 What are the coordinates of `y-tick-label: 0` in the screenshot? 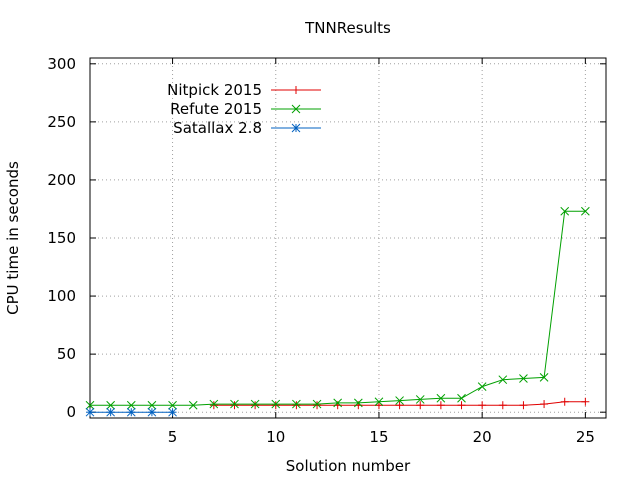 It's located at (71, 412).